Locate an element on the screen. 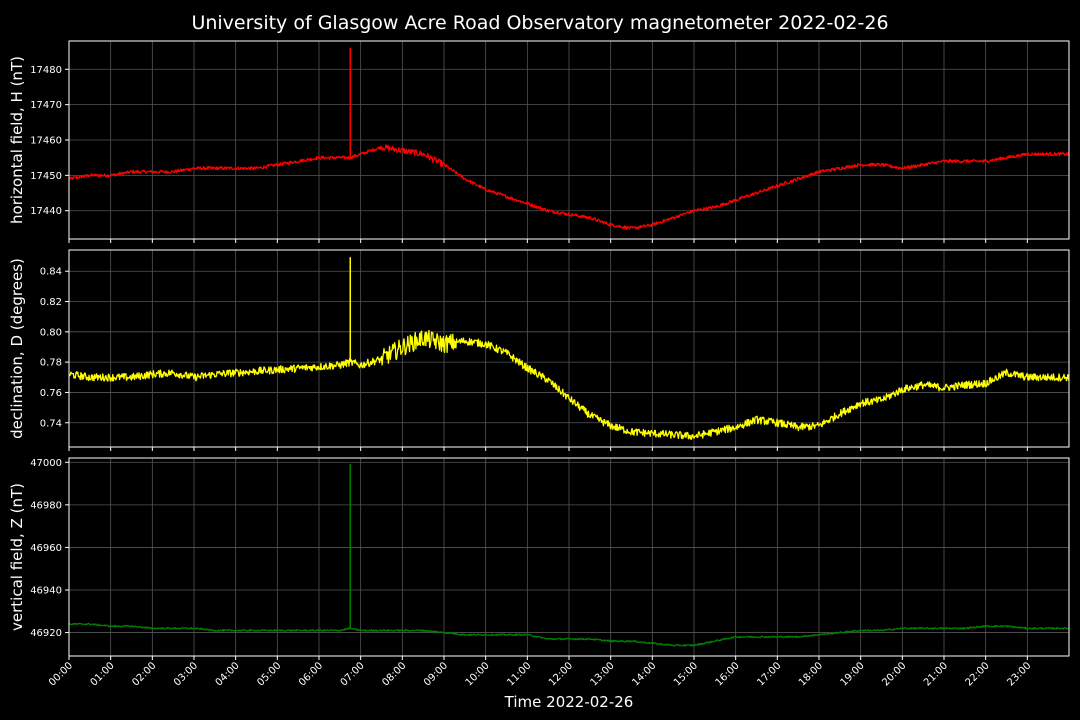 This screenshot has width=1080, height=720. x-tick-label: 18:00 is located at coordinates (811, 674).